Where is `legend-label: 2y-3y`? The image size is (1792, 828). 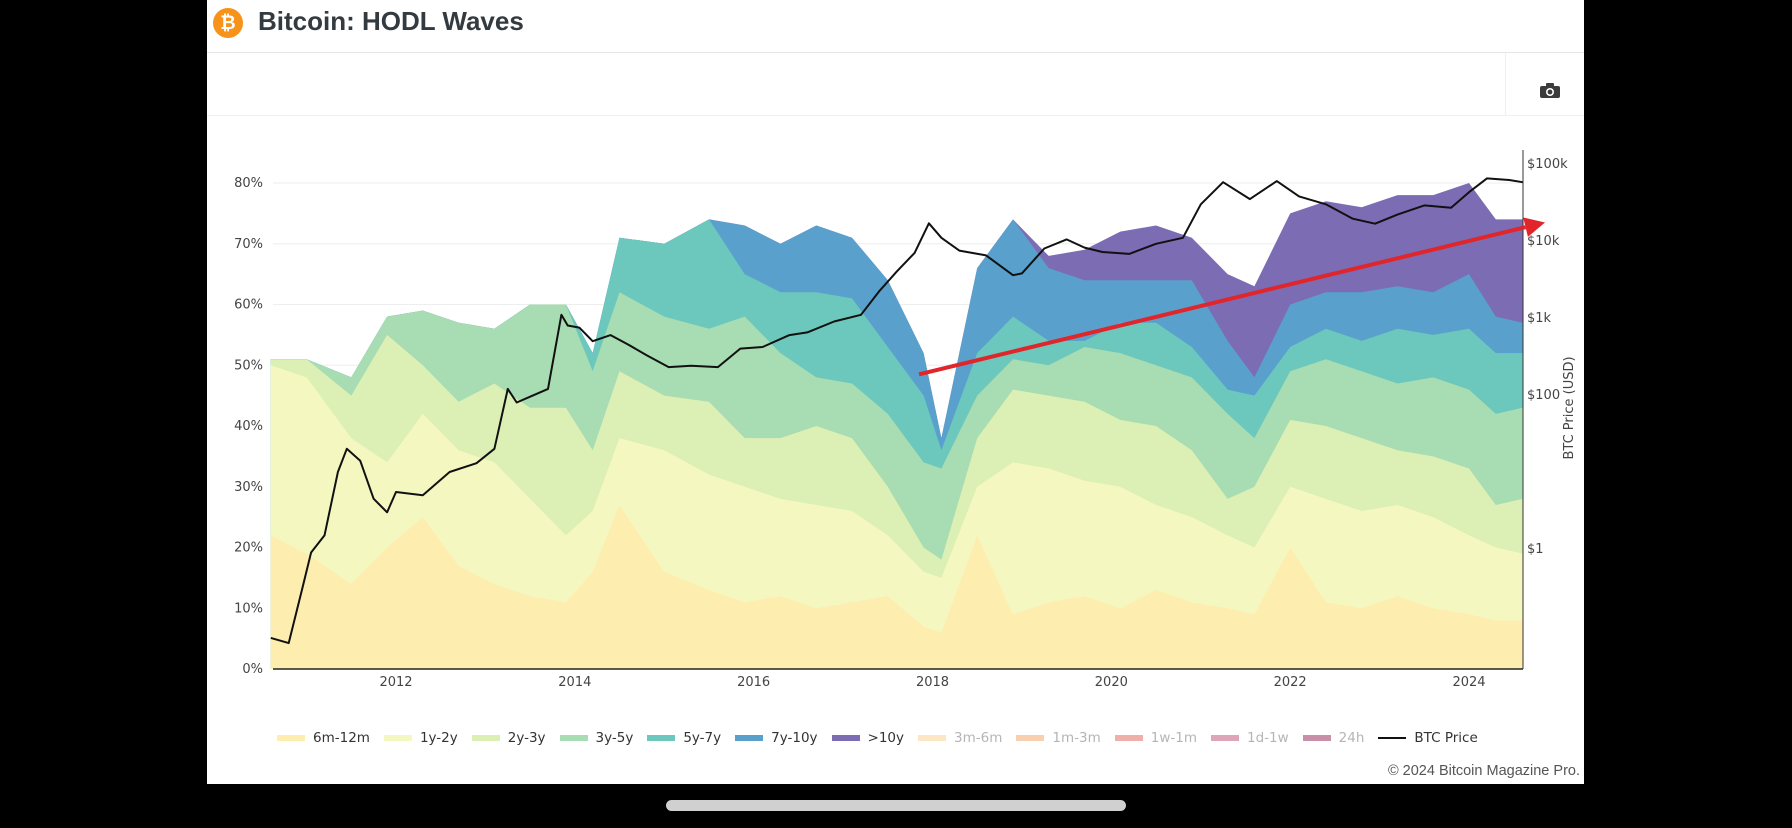
legend-label: 2y-3y is located at coordinates (526, 738).